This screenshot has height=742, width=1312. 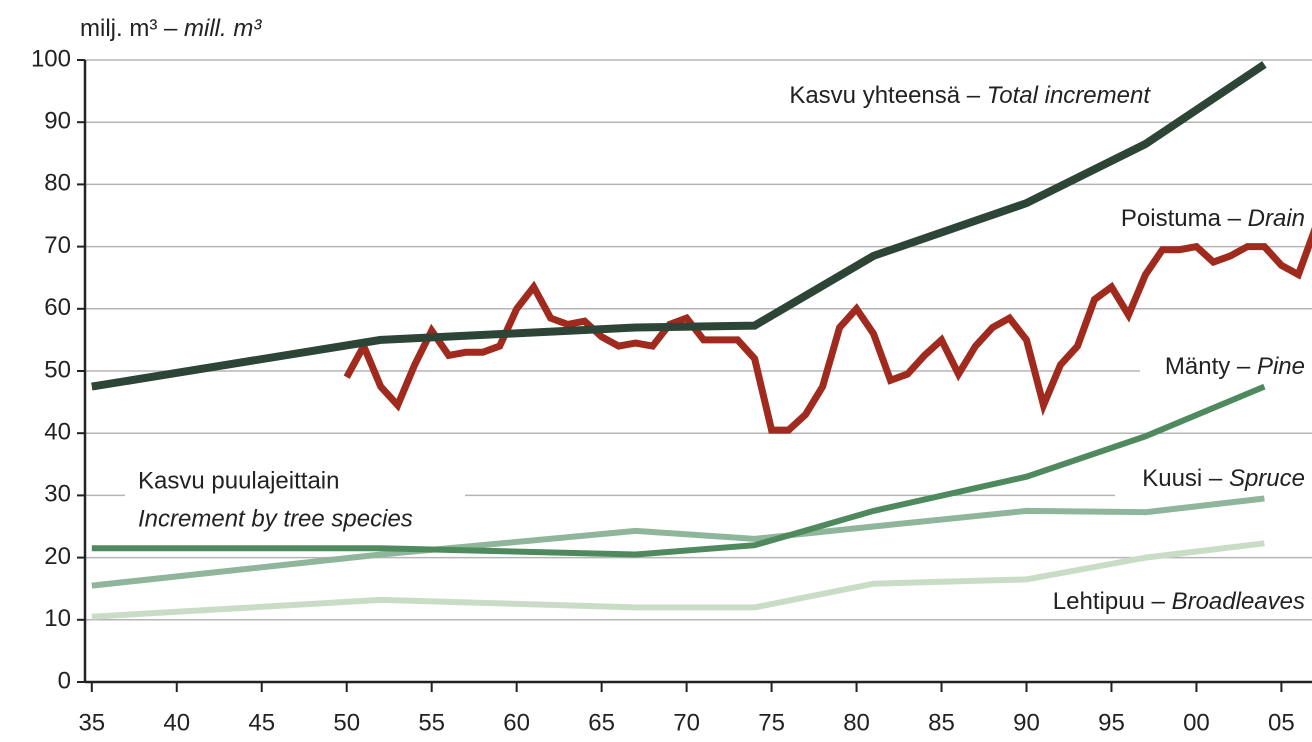 What do you see at coordinates (678, 580) in the screenshot?
I see `series-line` at bounding box center [678, 580].